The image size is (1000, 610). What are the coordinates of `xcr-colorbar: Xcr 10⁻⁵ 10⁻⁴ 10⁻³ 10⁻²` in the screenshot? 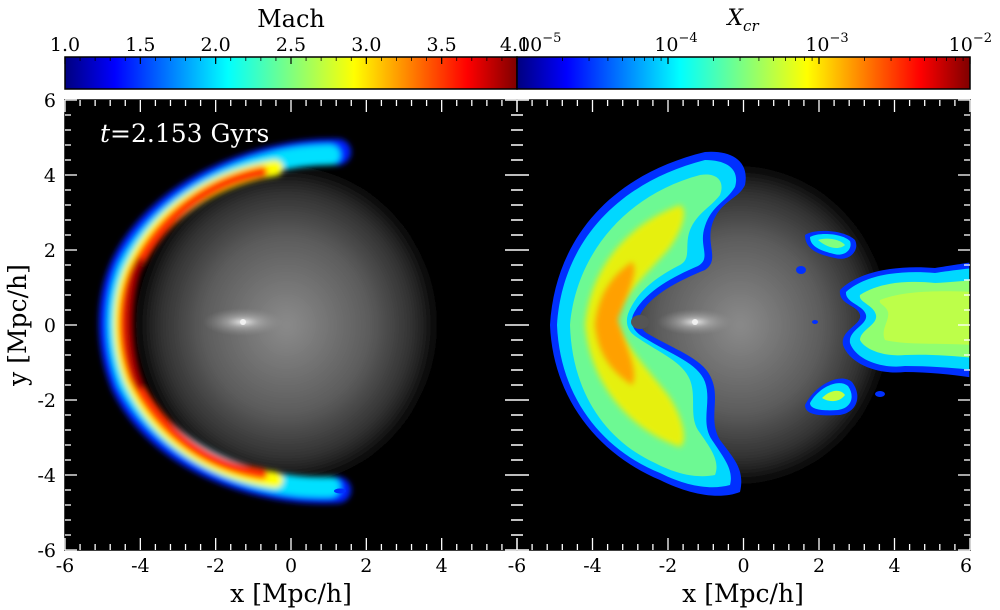 It's located at (754, 48).